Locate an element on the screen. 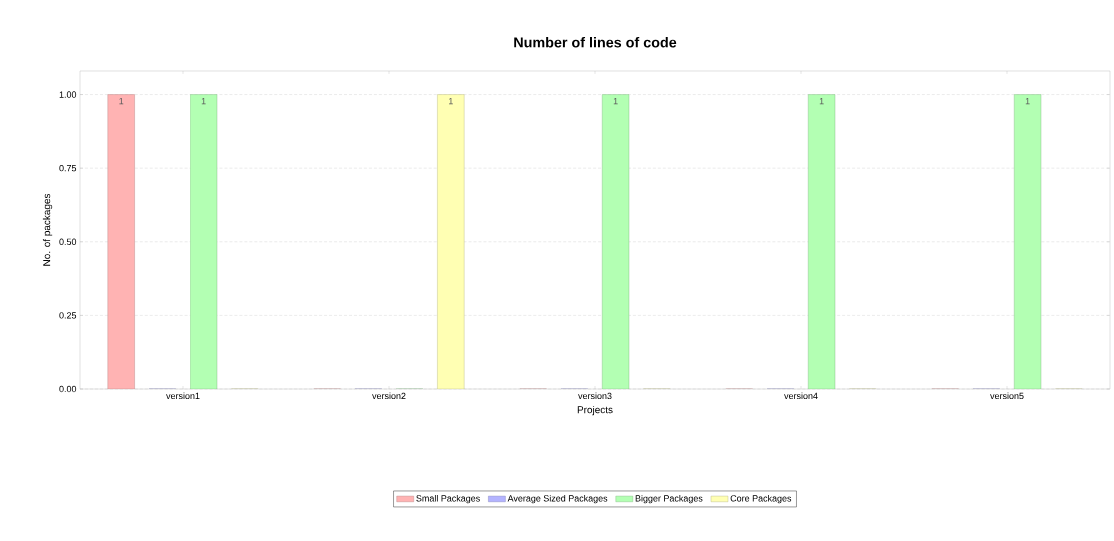 Image resolution: width=1114 pixels, height=541 pixels. x-tick-label: version3 is located at coordinates (595, 396).